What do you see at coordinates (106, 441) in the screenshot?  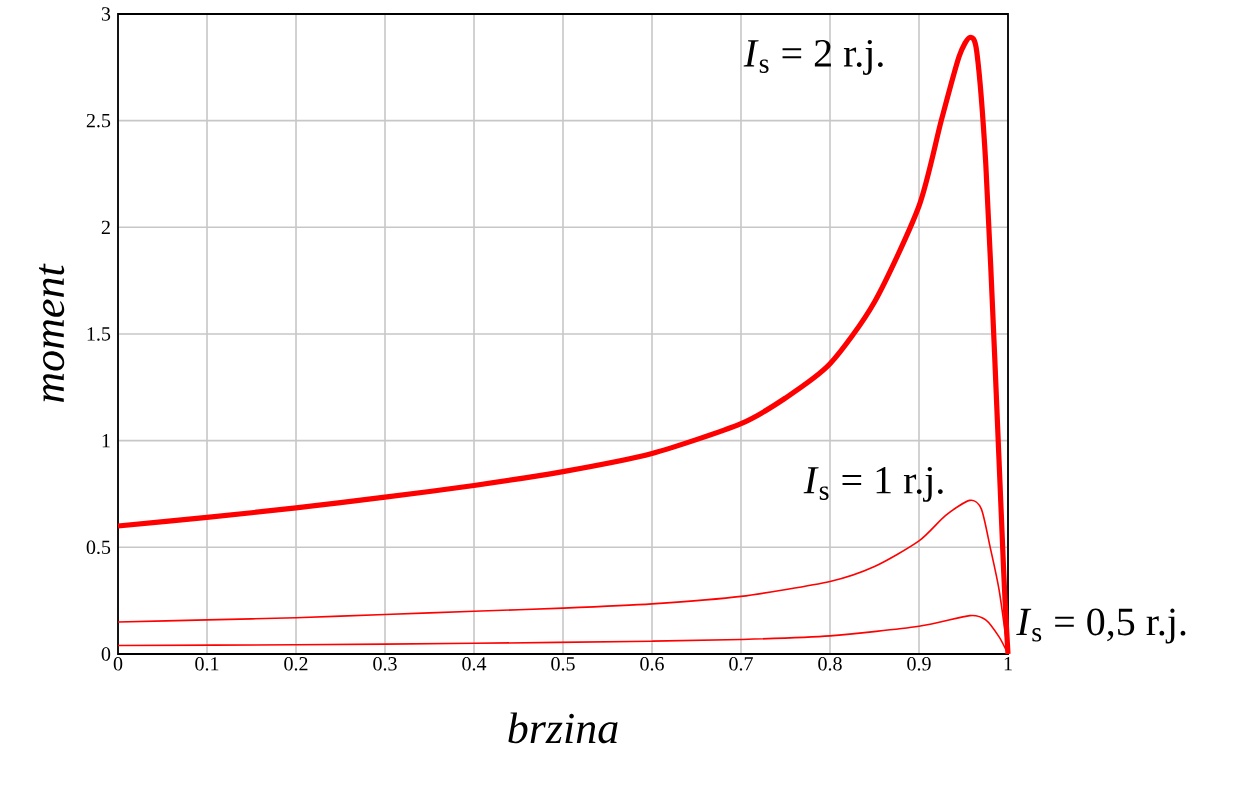 I see `y-tick-label: 1` at bounding box center [106, 441].